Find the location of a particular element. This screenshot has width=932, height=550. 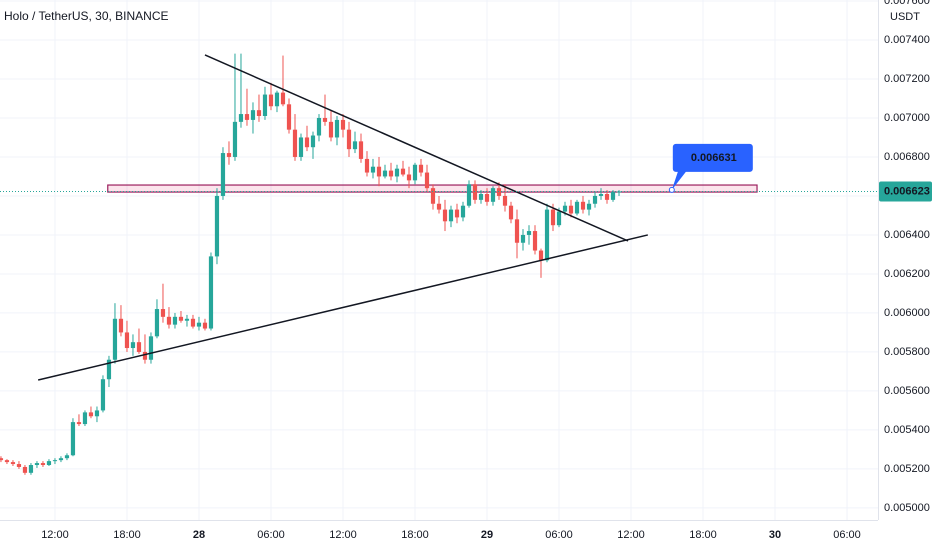

y-tick-label: 0.006400 is located at coordinates (907, 235).